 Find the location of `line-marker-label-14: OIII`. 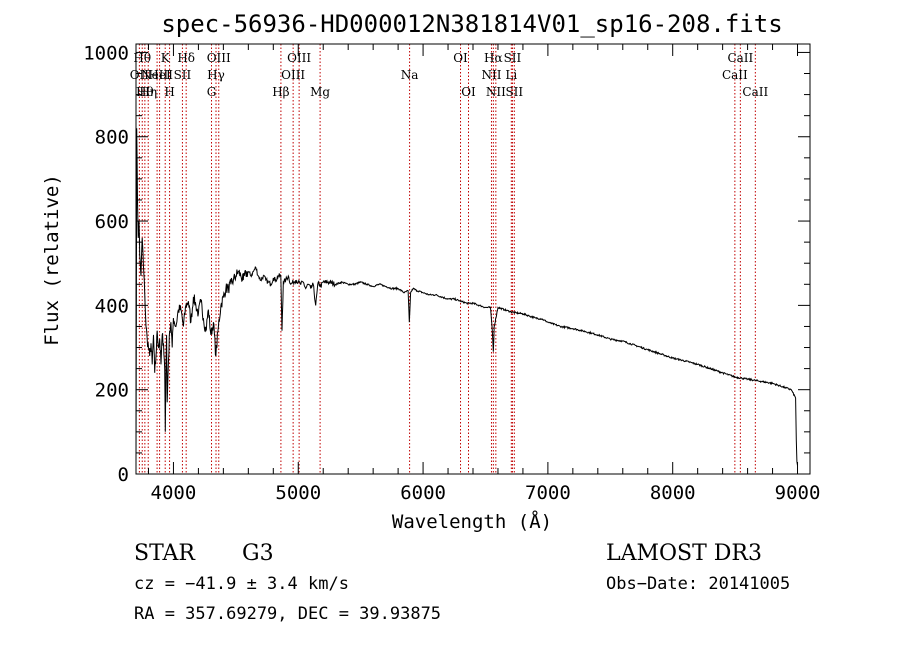

line-marker-label-14: OIII is located at coordinates (293, 75).